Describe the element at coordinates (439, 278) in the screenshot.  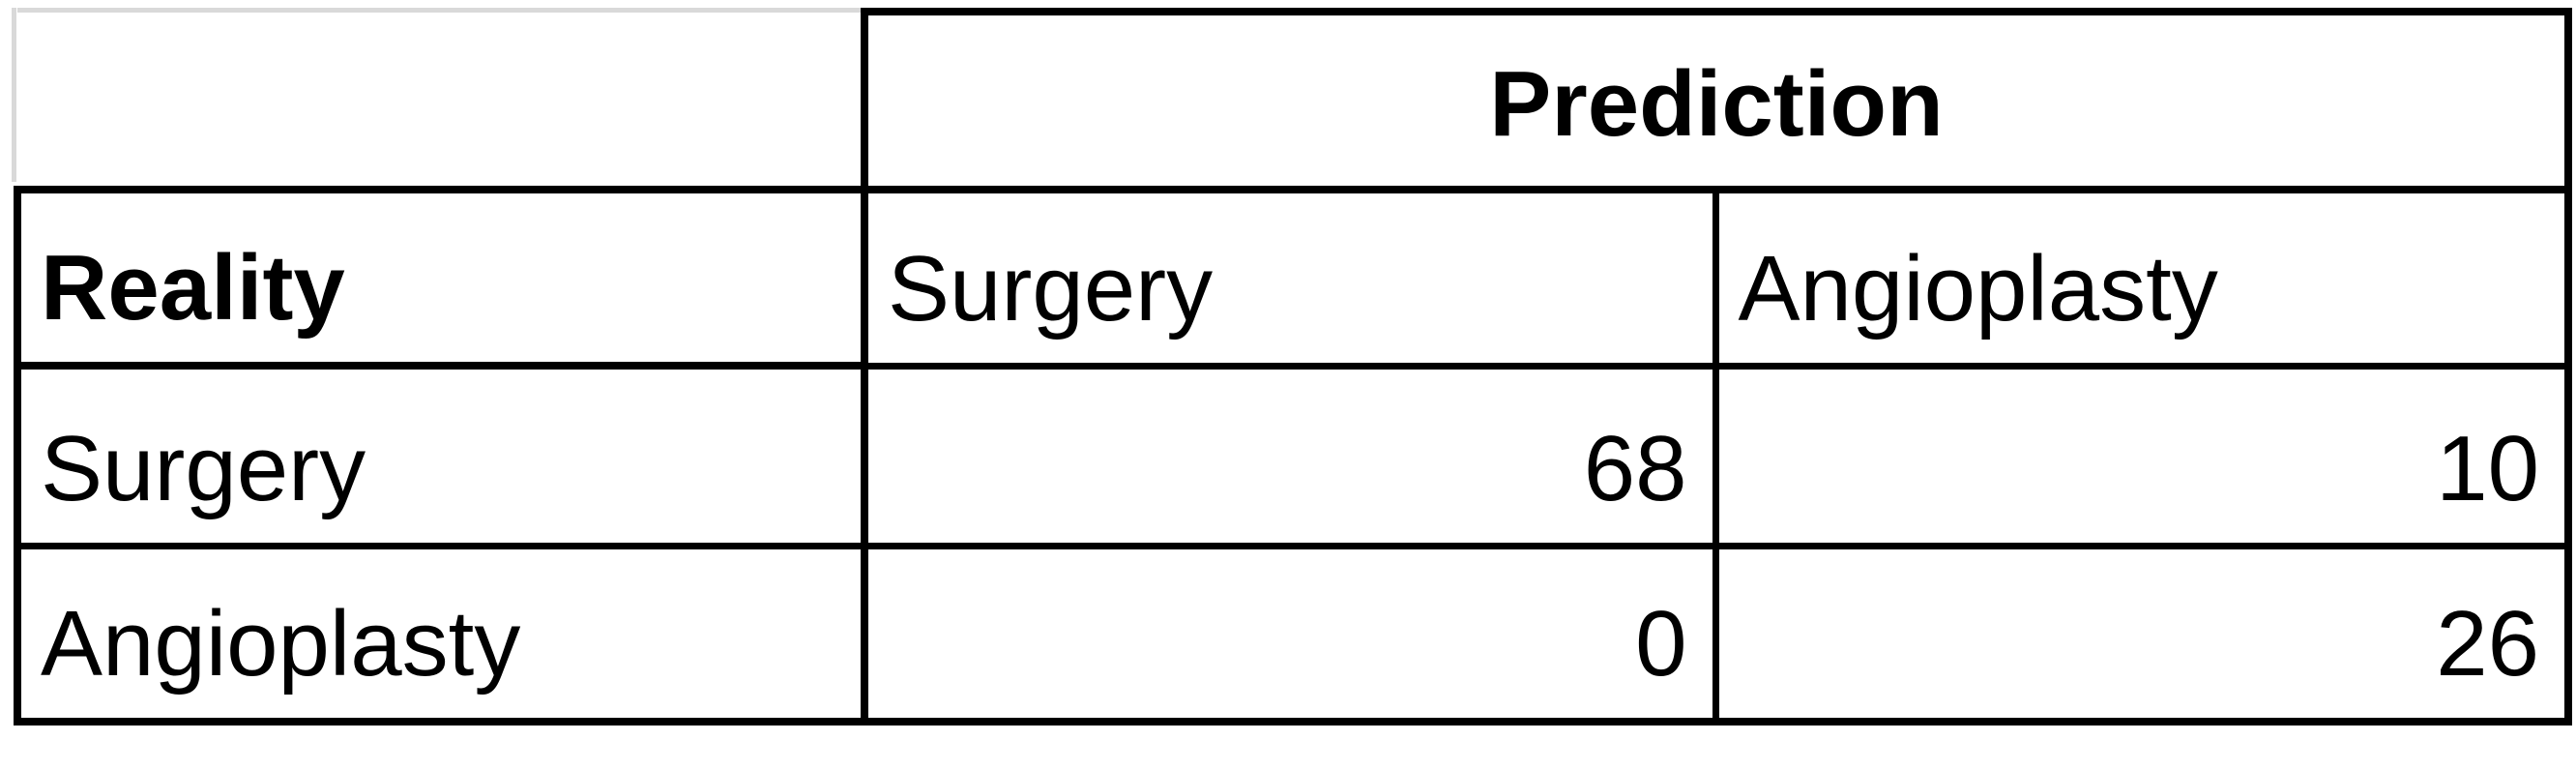
I see `reality-header: Reality` at that location.